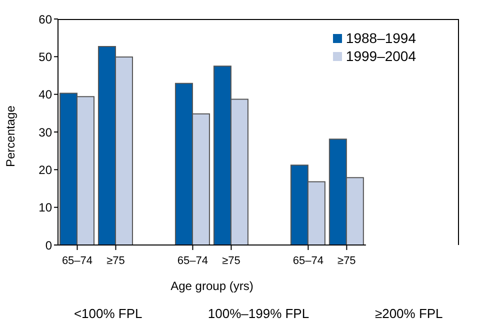 This screenshot has width=486, height=334. What do you see at coordinates (45, 19) in the screenshot?
I see `y-tick-label: 60` at bounding box center [45, 19].